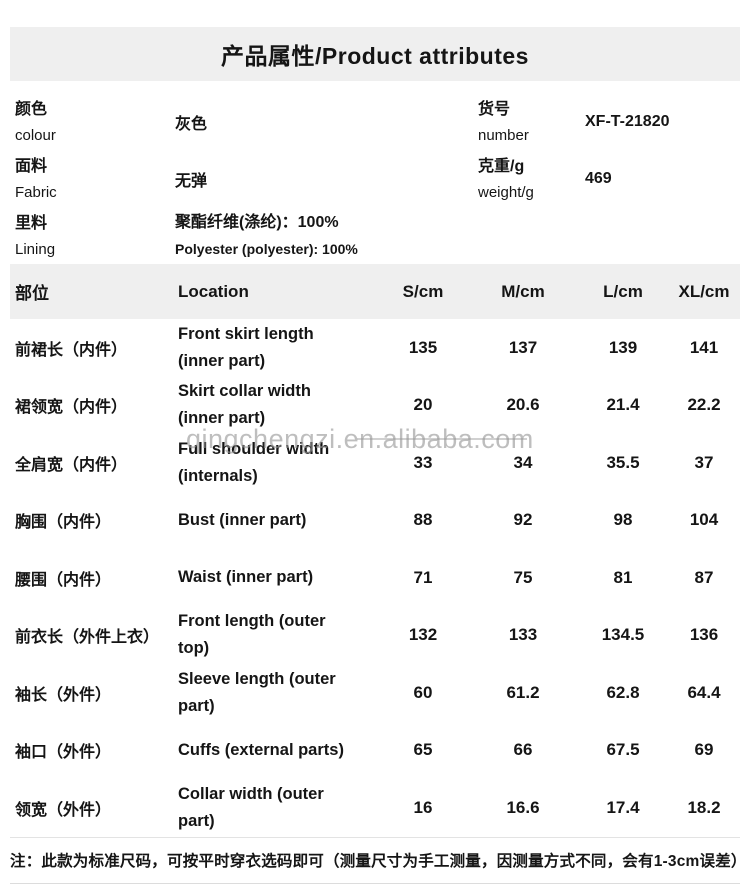  Describe the element at coordinates (423, 462) in the screenshot. I see `size-value-s: 33` at that location.